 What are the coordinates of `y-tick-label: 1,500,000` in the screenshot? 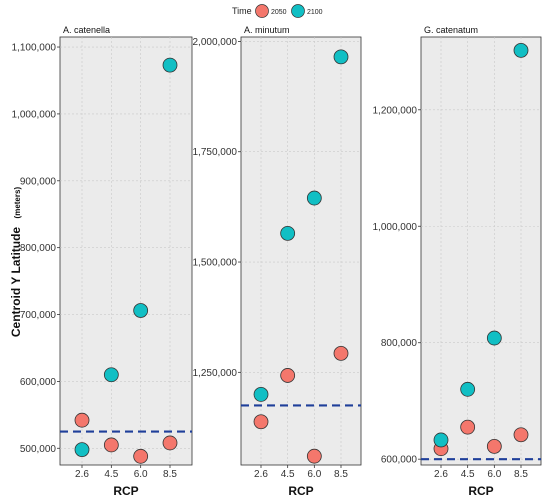 It's located at (215, 263).